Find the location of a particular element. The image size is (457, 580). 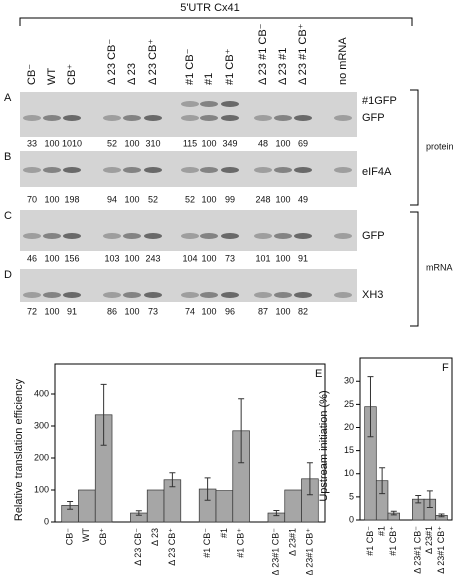

panel-letter: F is located at coordinates (445, 368).